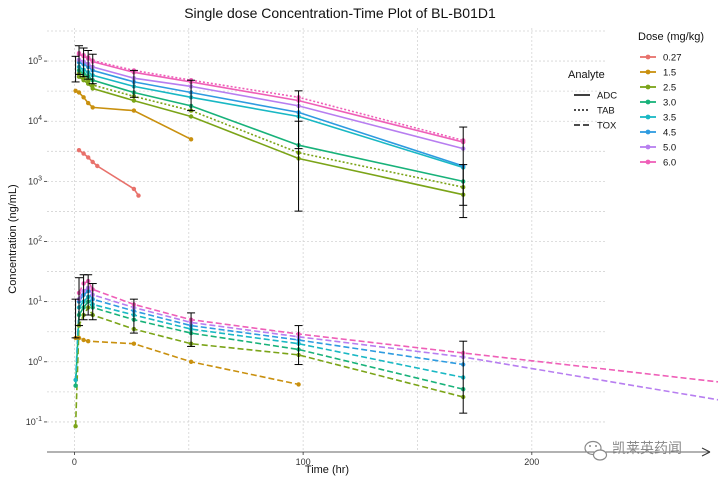  What do you see at coordinates (586, 75) in the screenshot?
I see `analyte-legend-title: Analyte` at bounding box center [586, 75].